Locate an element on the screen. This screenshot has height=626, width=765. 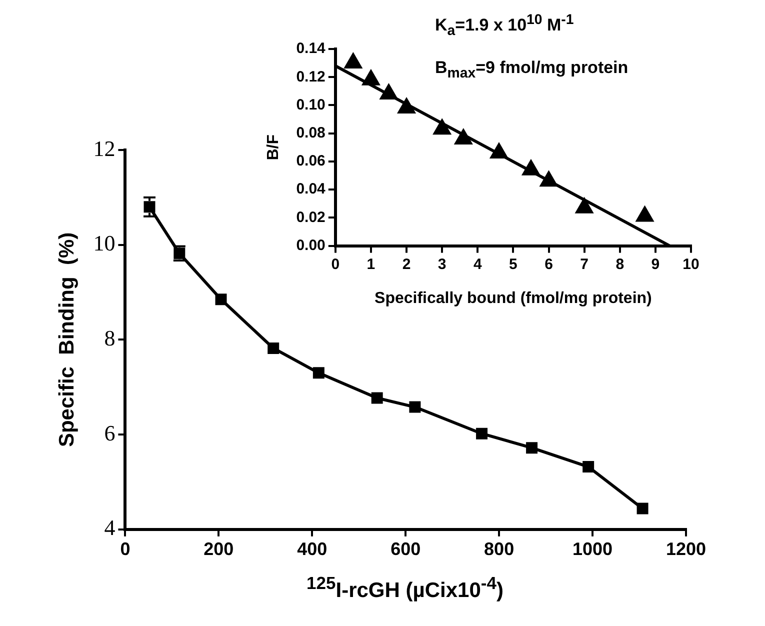
x-tick-label: 2 is located at coordinates (406, 264).